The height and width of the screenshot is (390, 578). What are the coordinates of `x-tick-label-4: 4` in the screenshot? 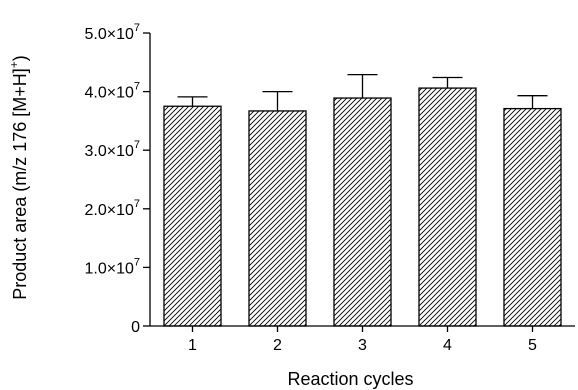 It's located at (447, 345).